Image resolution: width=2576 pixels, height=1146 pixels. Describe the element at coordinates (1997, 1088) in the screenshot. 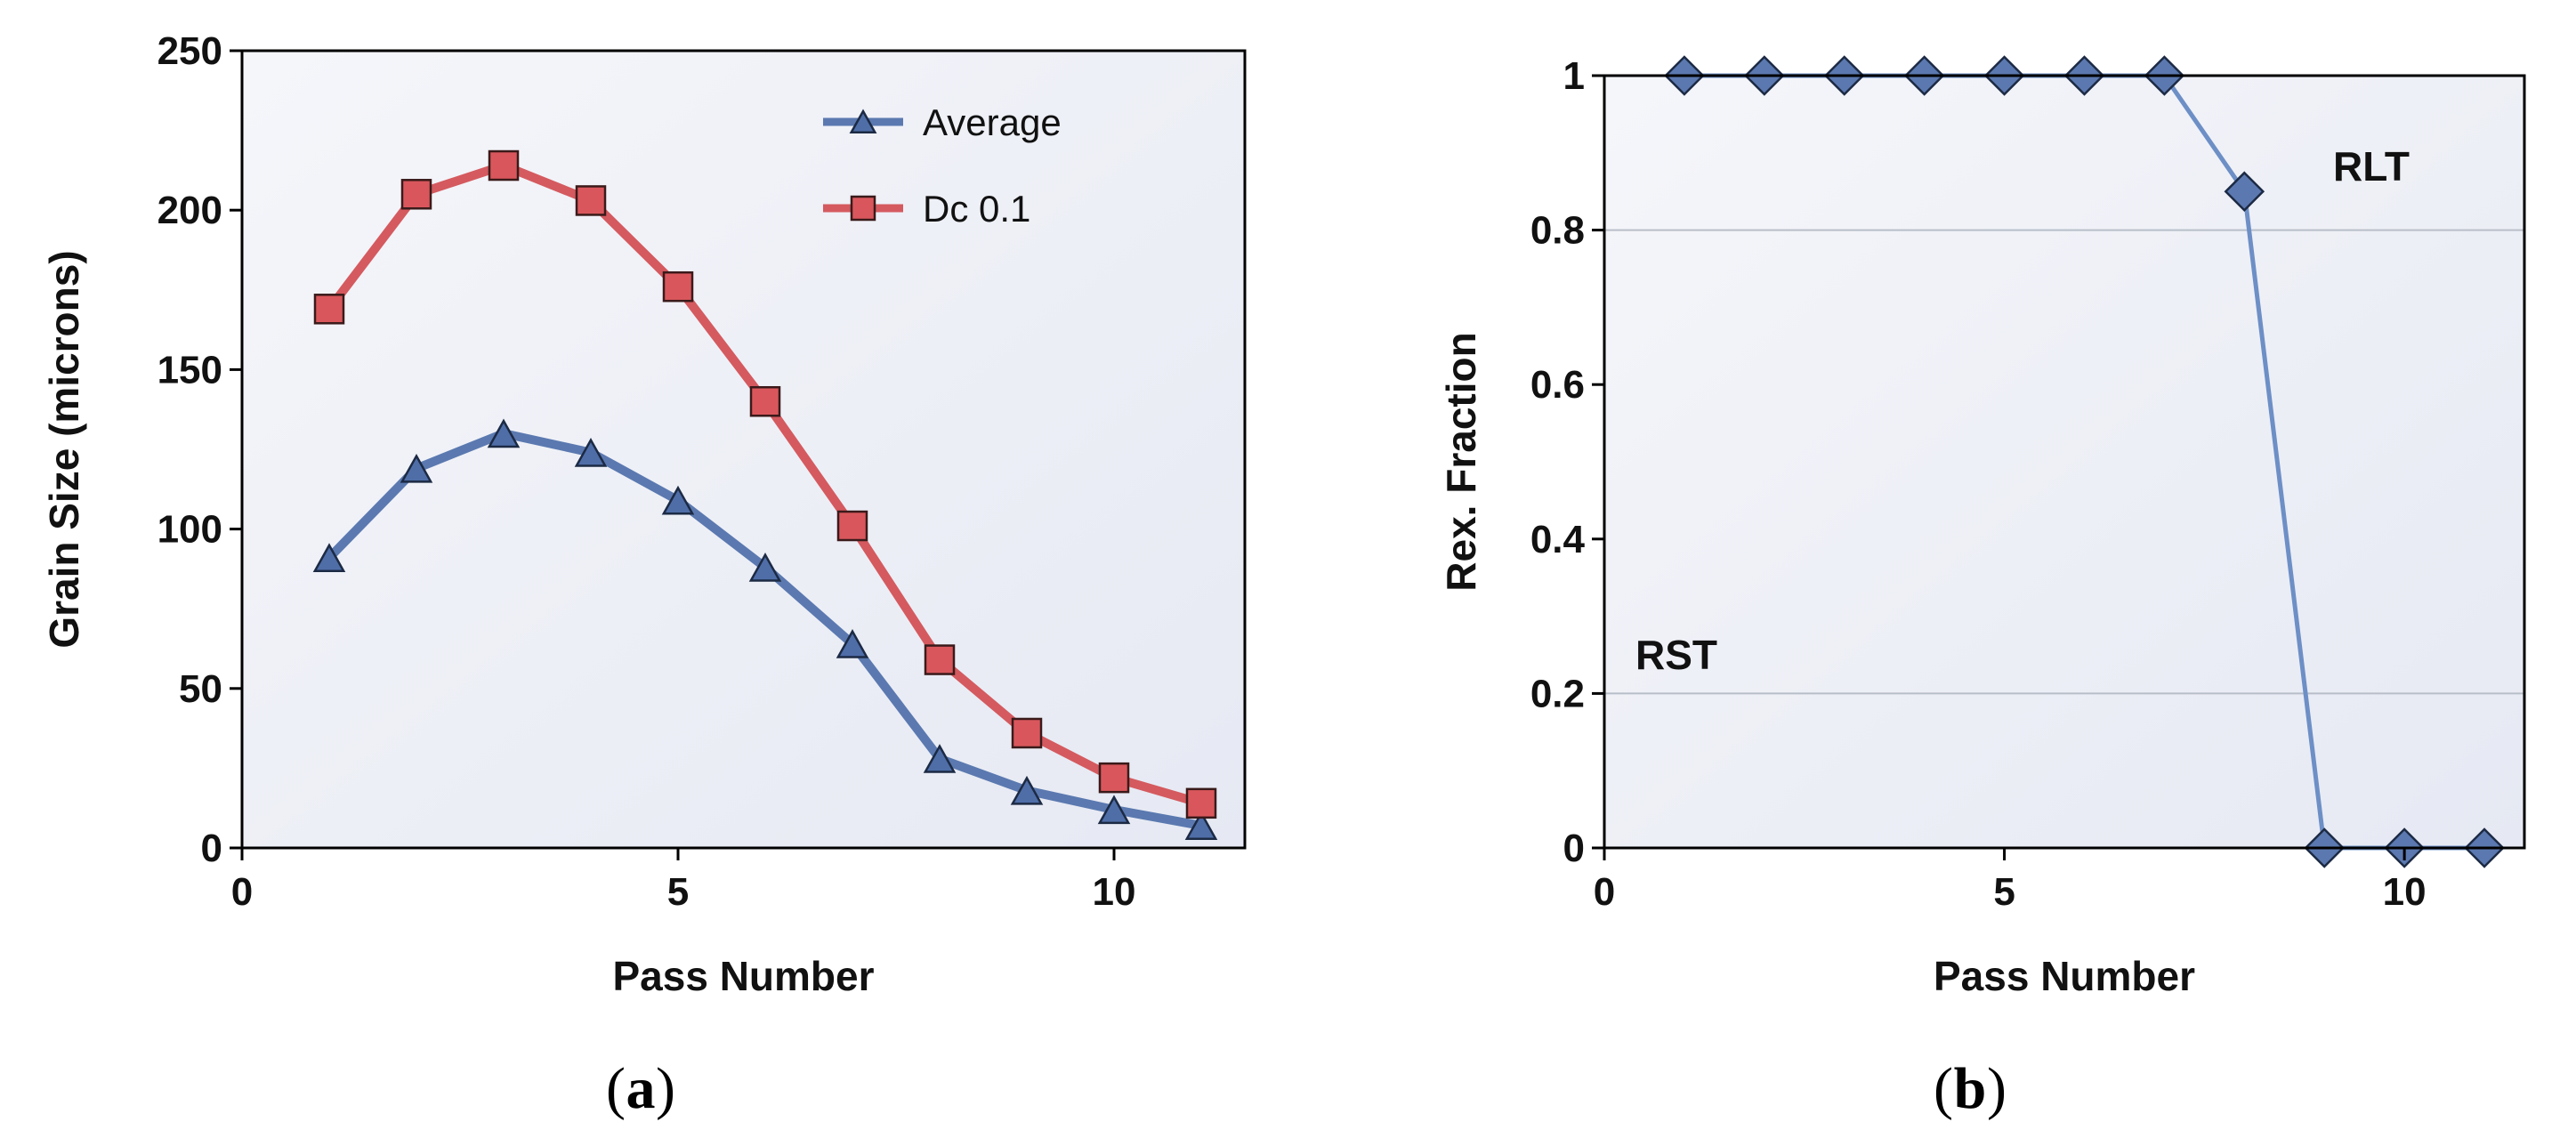

I see `caption-b-close-paren: )` at that location.